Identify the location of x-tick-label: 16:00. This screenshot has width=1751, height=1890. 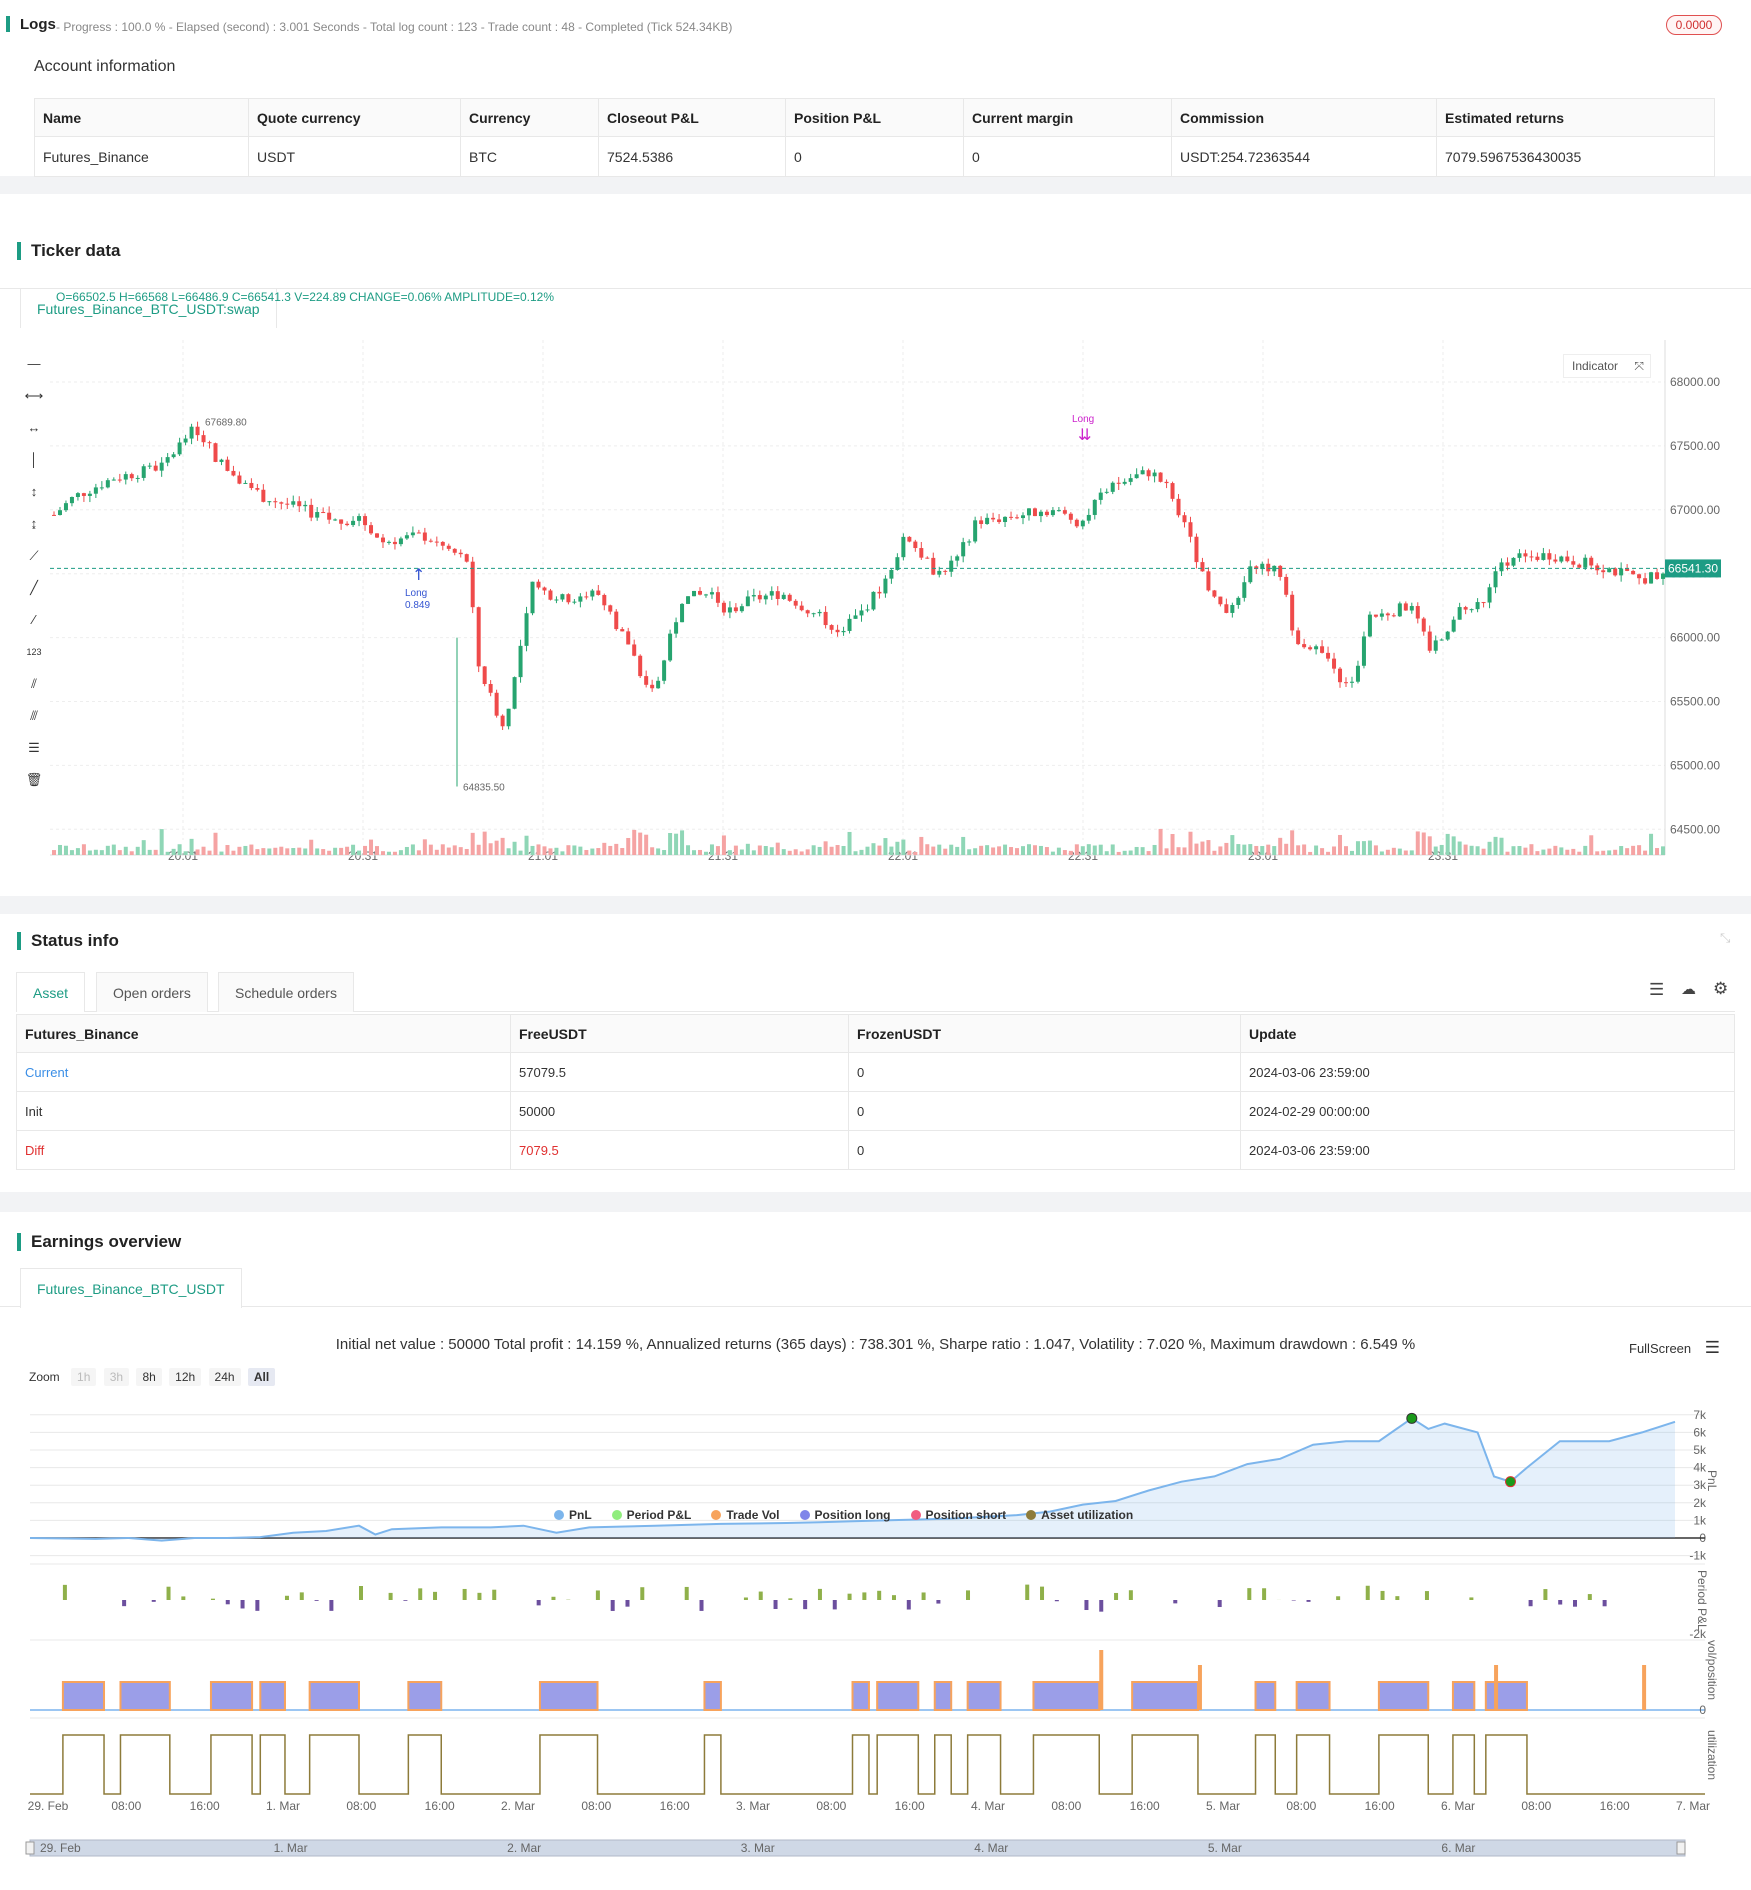
(205, 1806).